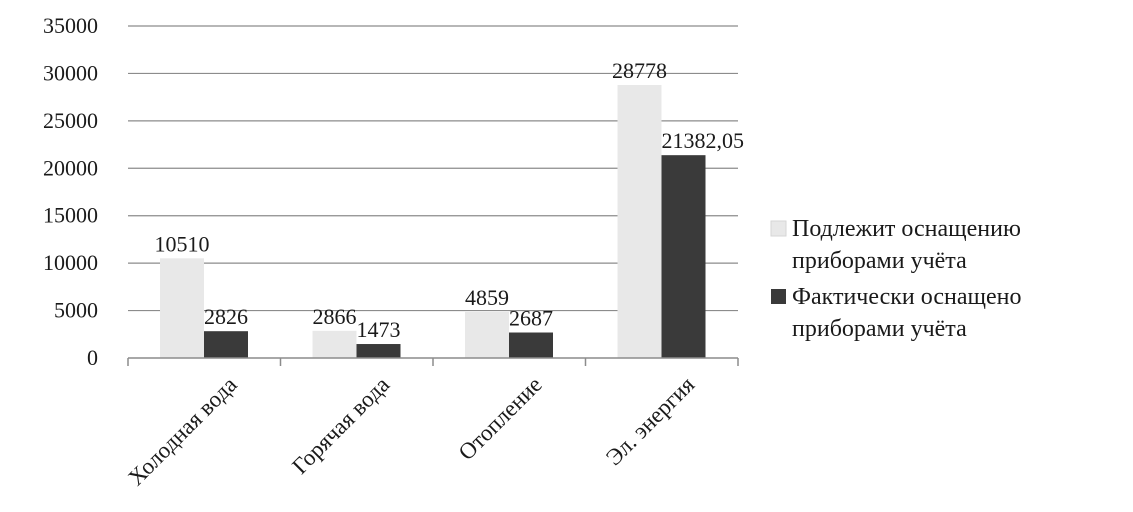  Describe the element at coordinates (379, 329) in the screenshot. I see `data-label: 1473` at that location.